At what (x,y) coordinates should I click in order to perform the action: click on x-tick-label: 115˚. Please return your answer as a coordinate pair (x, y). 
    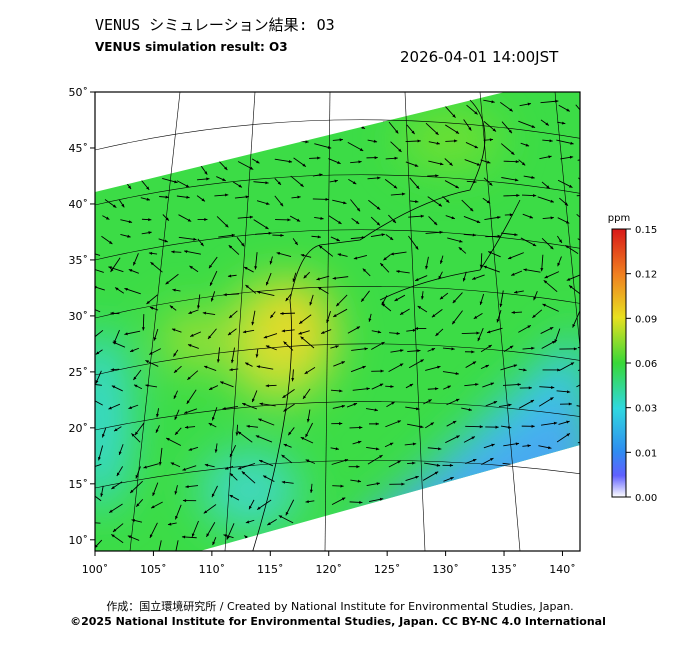
    Looking at the image, I should click on (270, 569).